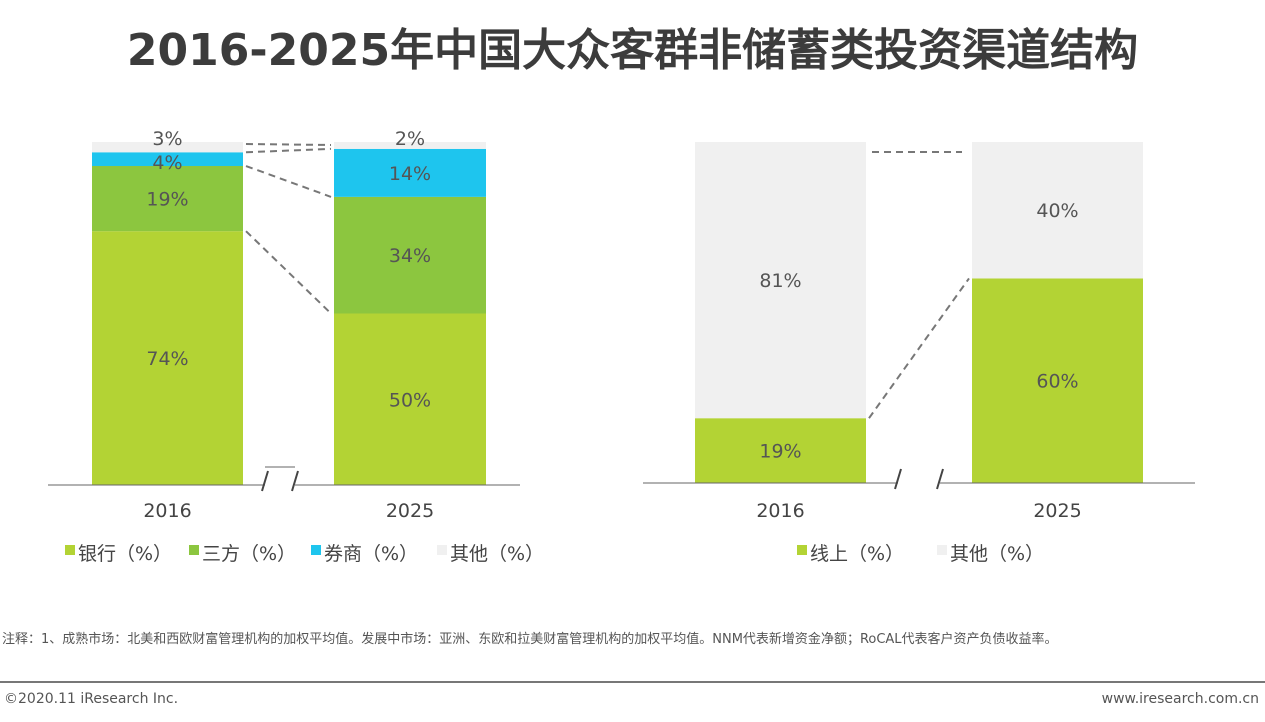 This screenshot has height=722, width=1265. I want to click on divider, so click(632, 682).